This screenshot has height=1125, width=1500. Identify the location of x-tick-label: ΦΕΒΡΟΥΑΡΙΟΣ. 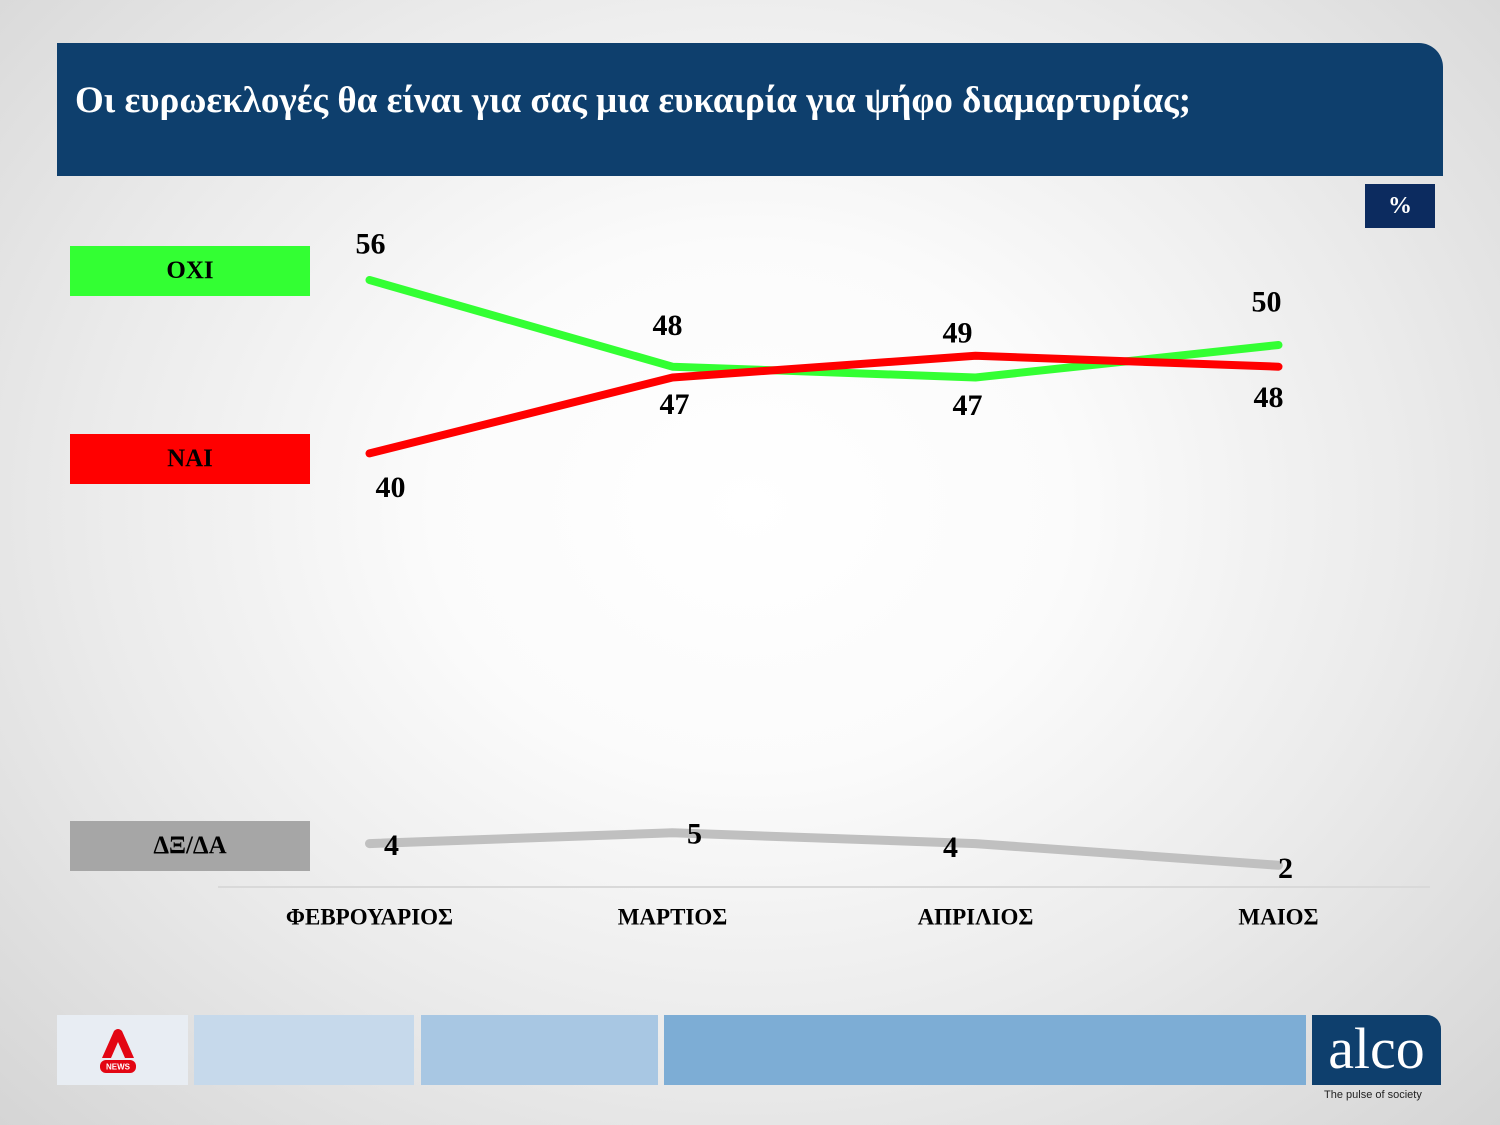
(369, 917).